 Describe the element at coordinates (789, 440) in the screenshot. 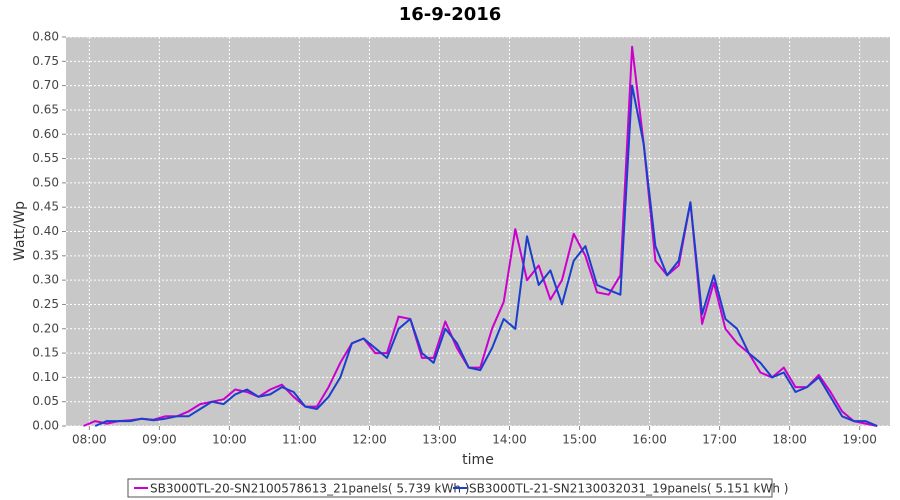

I see `x-tick-label: 18:00` at that location.